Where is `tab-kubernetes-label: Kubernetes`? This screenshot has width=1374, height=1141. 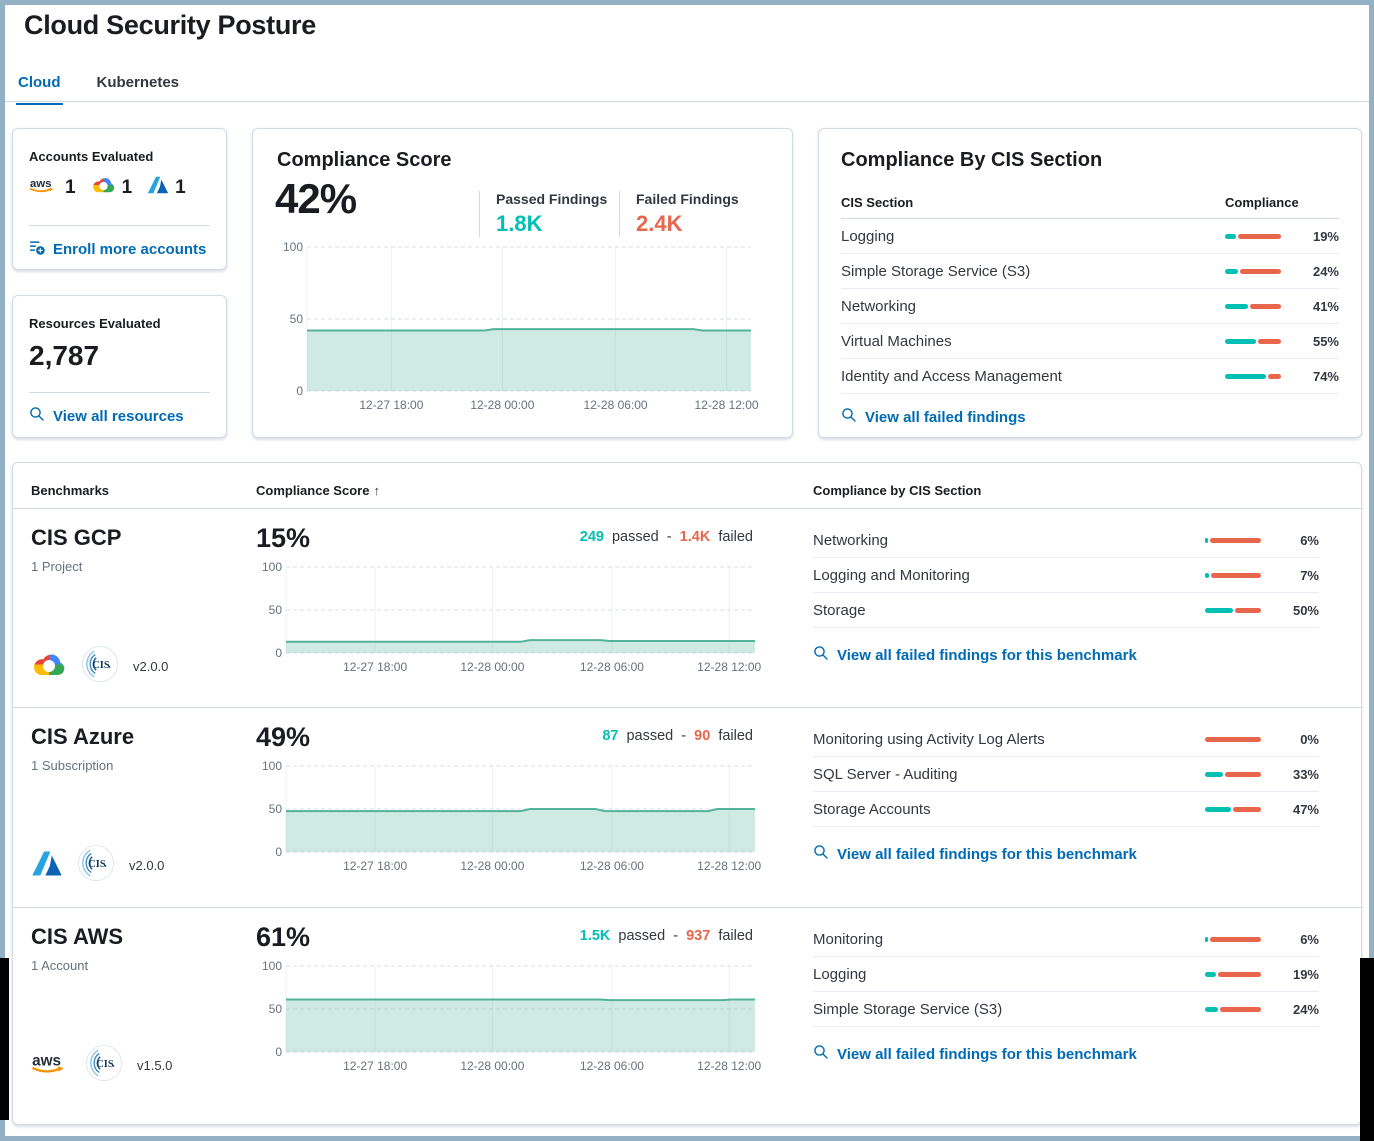
tab-kubernetes-label: Kubernetes is located at coordinates (138, 82).